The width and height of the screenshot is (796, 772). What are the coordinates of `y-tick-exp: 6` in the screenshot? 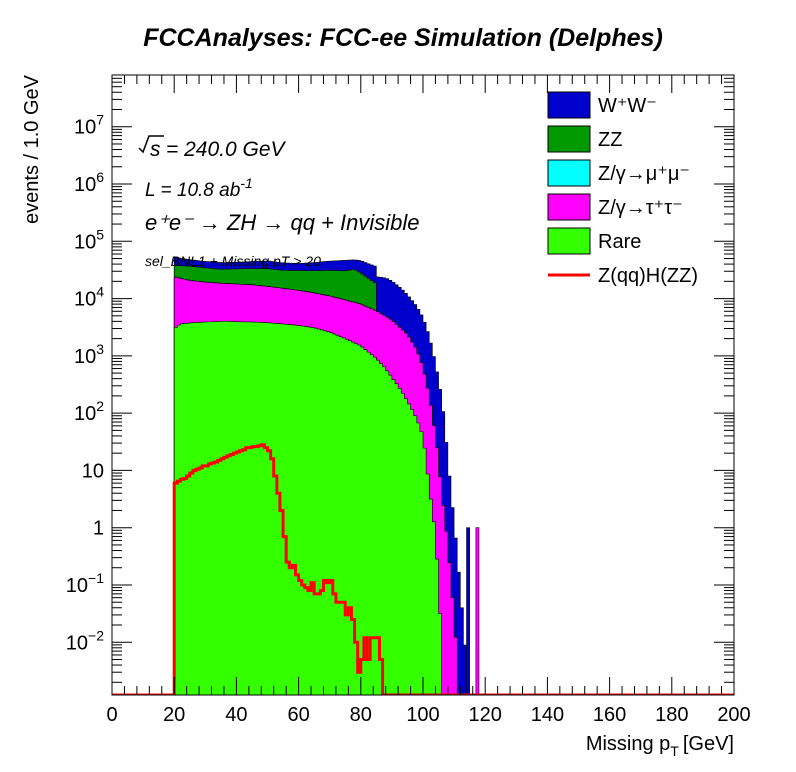 It's located at (100, 177).